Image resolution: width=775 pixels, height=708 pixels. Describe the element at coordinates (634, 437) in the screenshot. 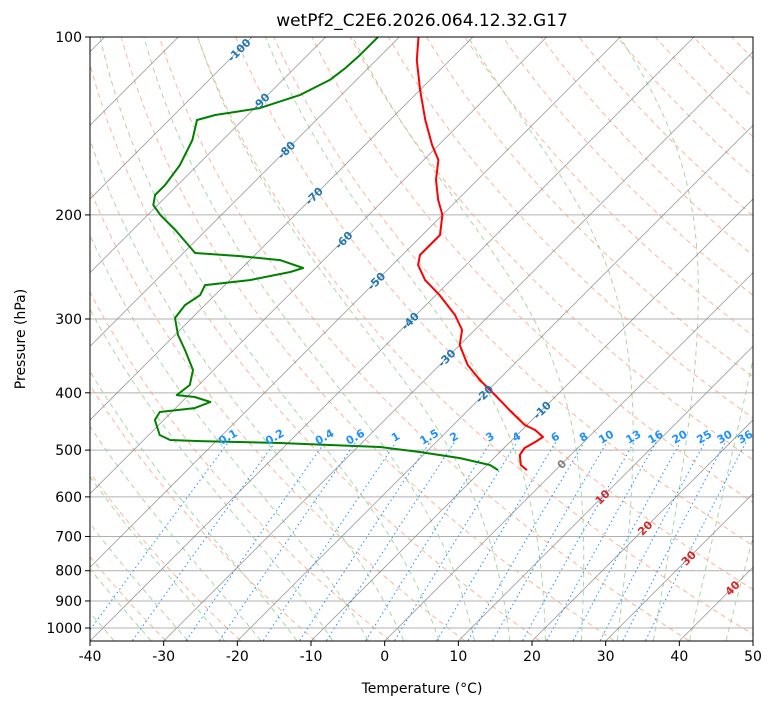

I see `mixing-ratio-label: 13` at that location.